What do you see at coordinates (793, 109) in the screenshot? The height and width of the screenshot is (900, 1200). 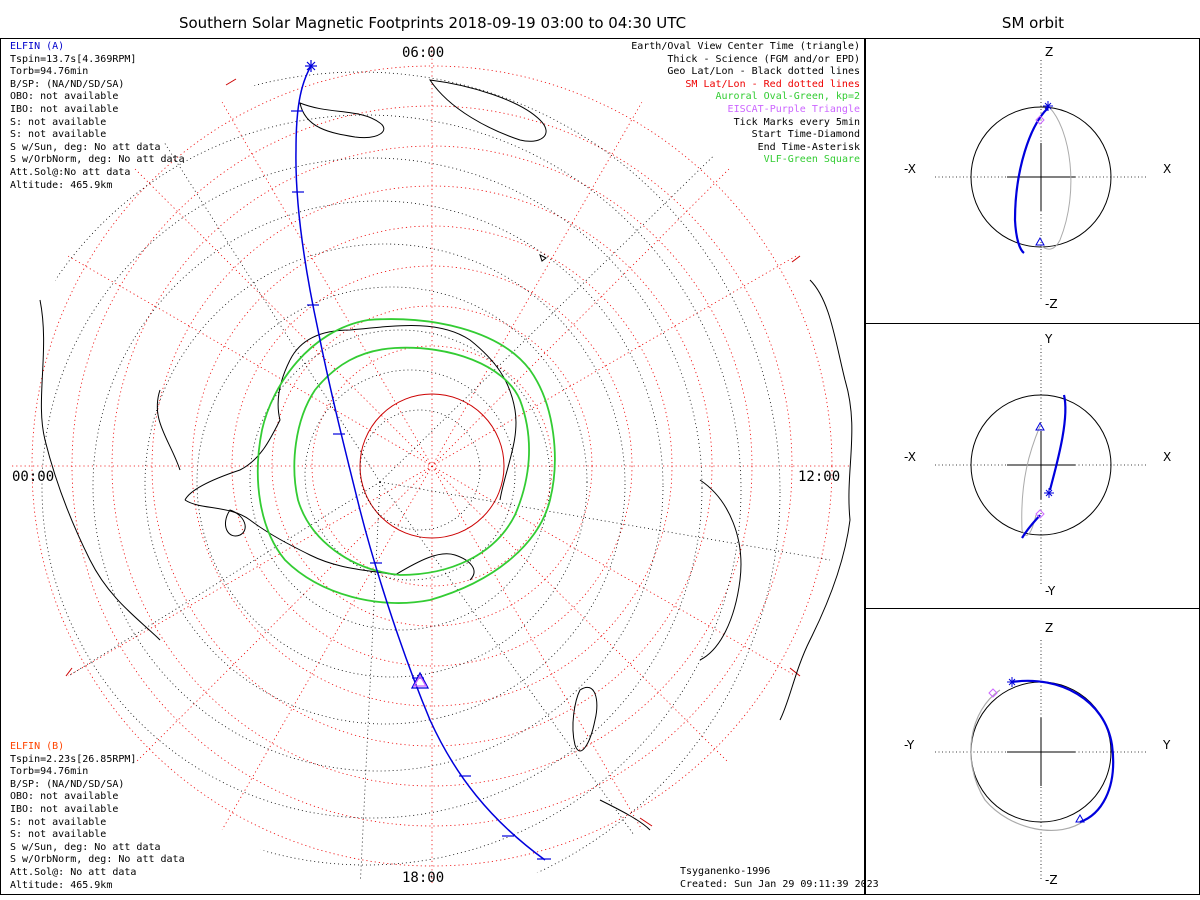 I see `legend-item: EISCAT-Purple Triangle` at bounding box center [793, 109].